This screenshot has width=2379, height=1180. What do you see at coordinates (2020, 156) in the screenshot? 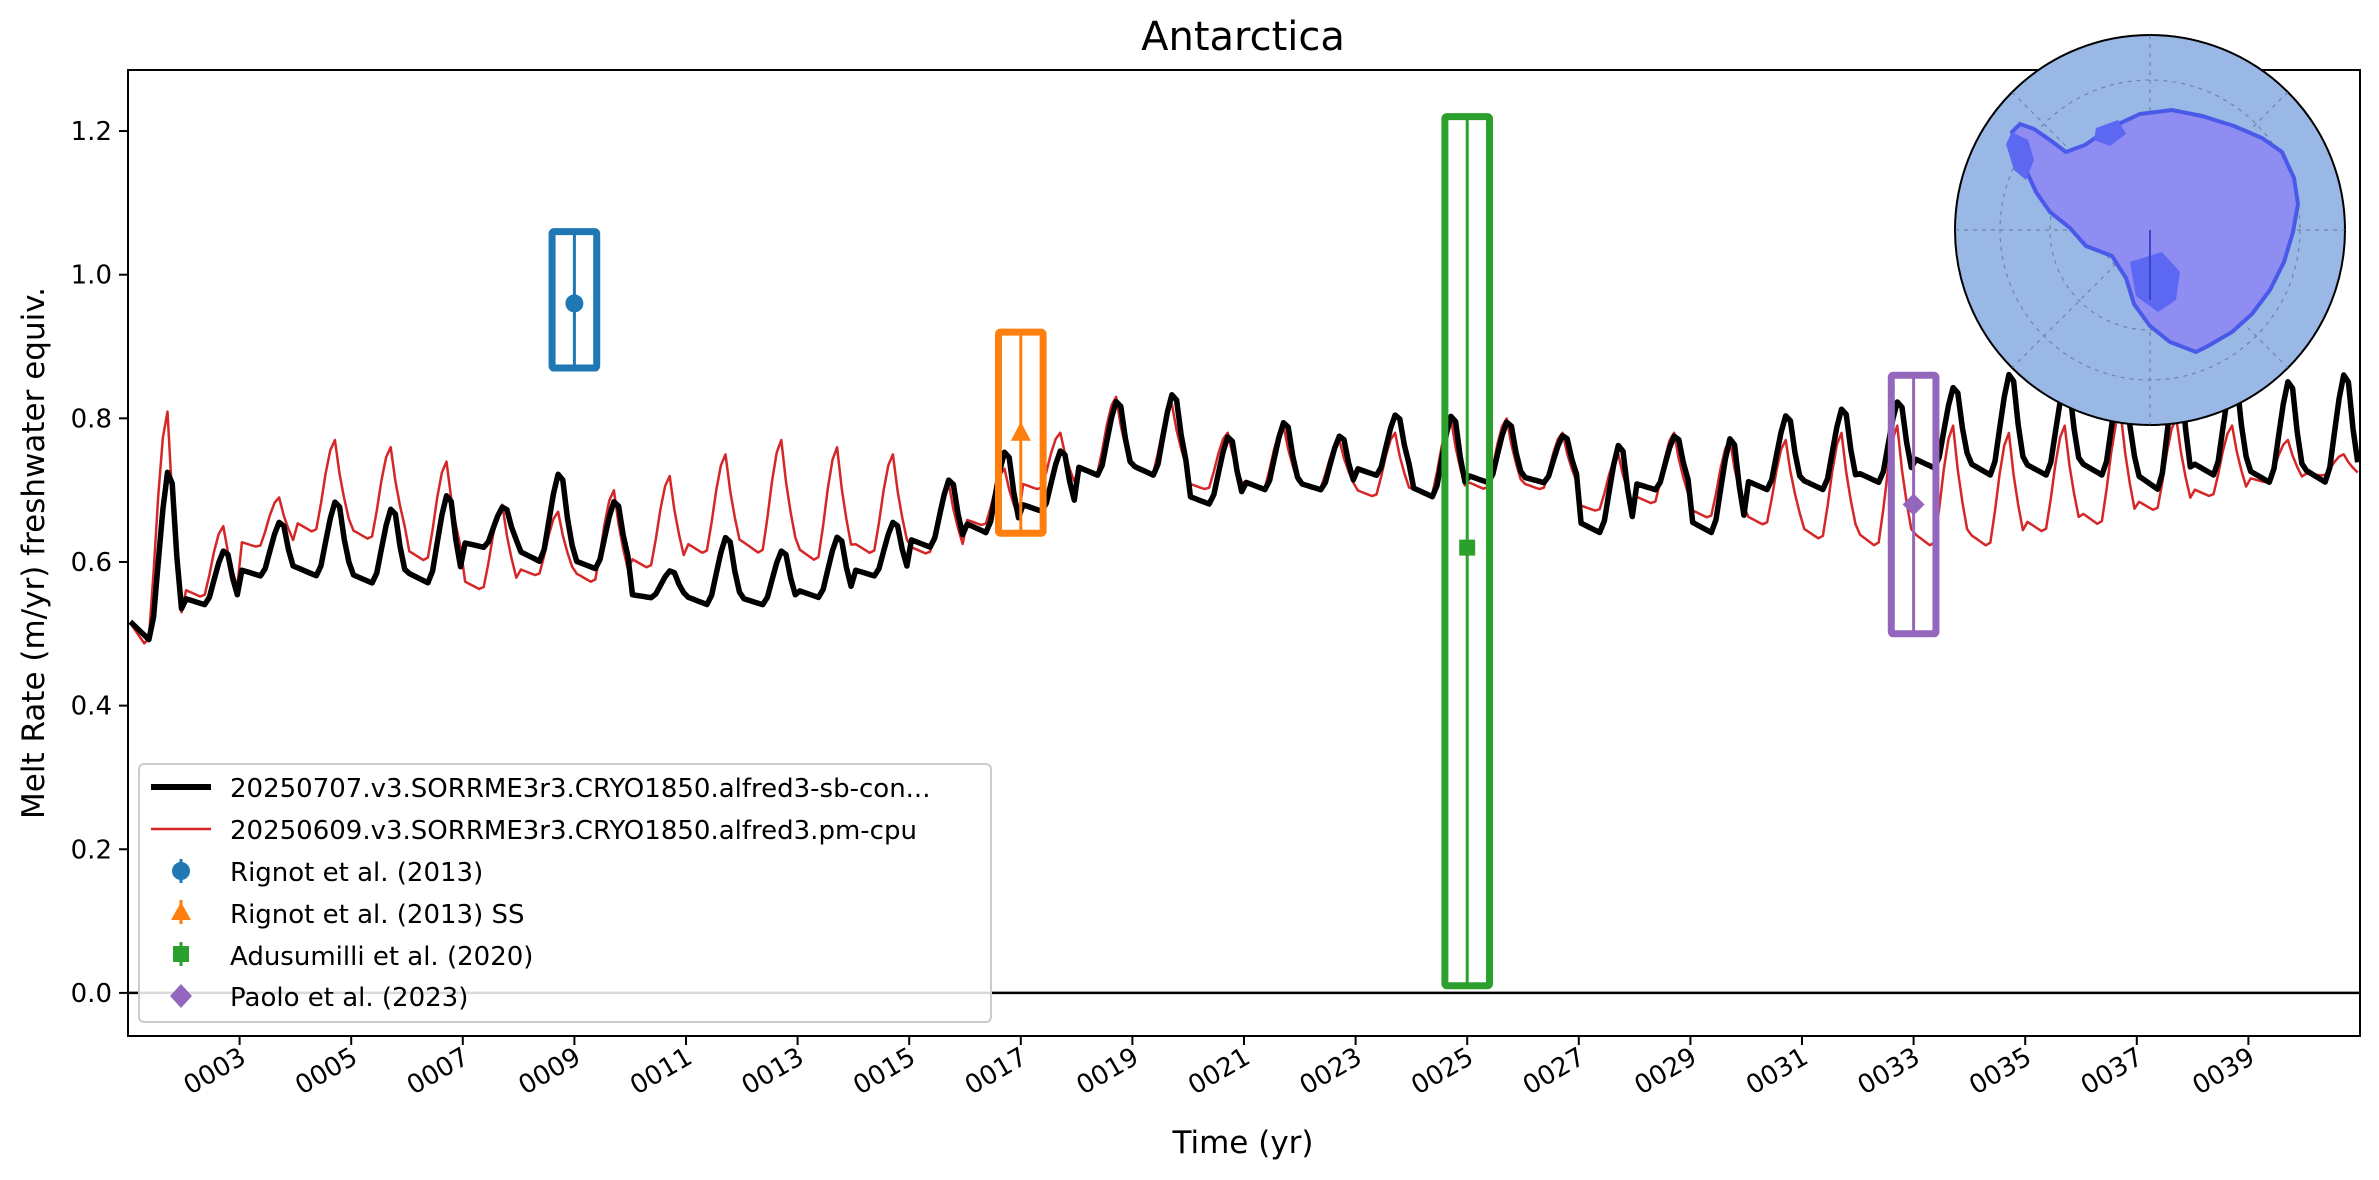
I see `antarctic-peninsula` at bounding box center [2020, 156].